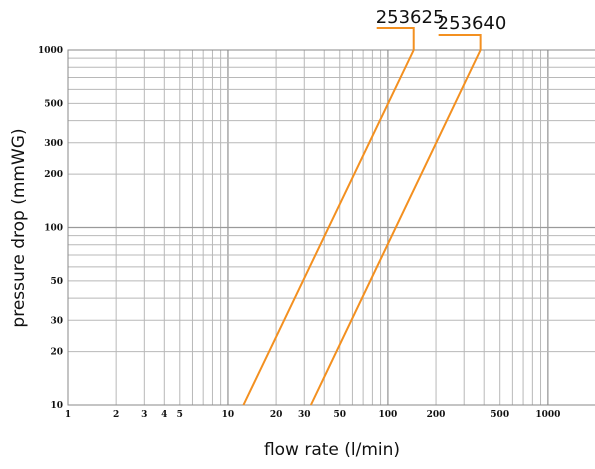 Image resolution: width=595 pixels, height=469 pixels. I want to click on y-axis-title: pressure drop (mmWG), so click(19, 227).